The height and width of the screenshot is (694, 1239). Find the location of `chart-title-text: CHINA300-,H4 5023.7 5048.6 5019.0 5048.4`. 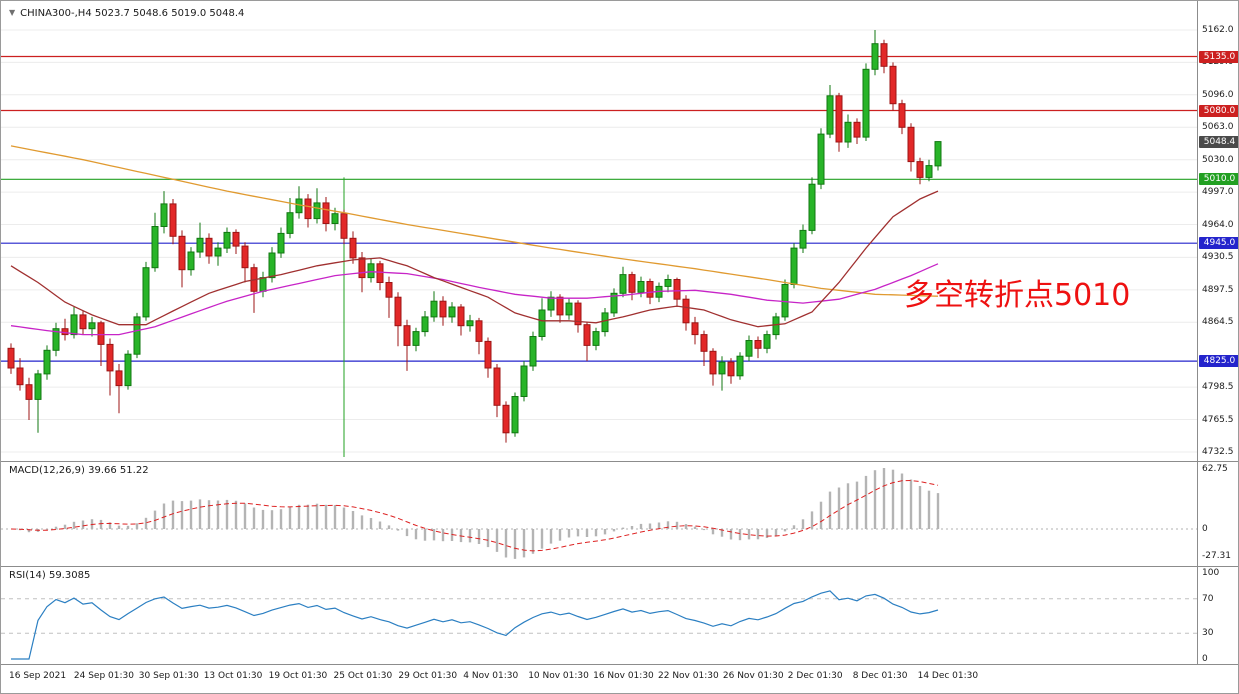

chart-title-text: CHINA300-,H4 5023.7 5048.6 5019.0 5048.4 is located at coordinates (132, 13).